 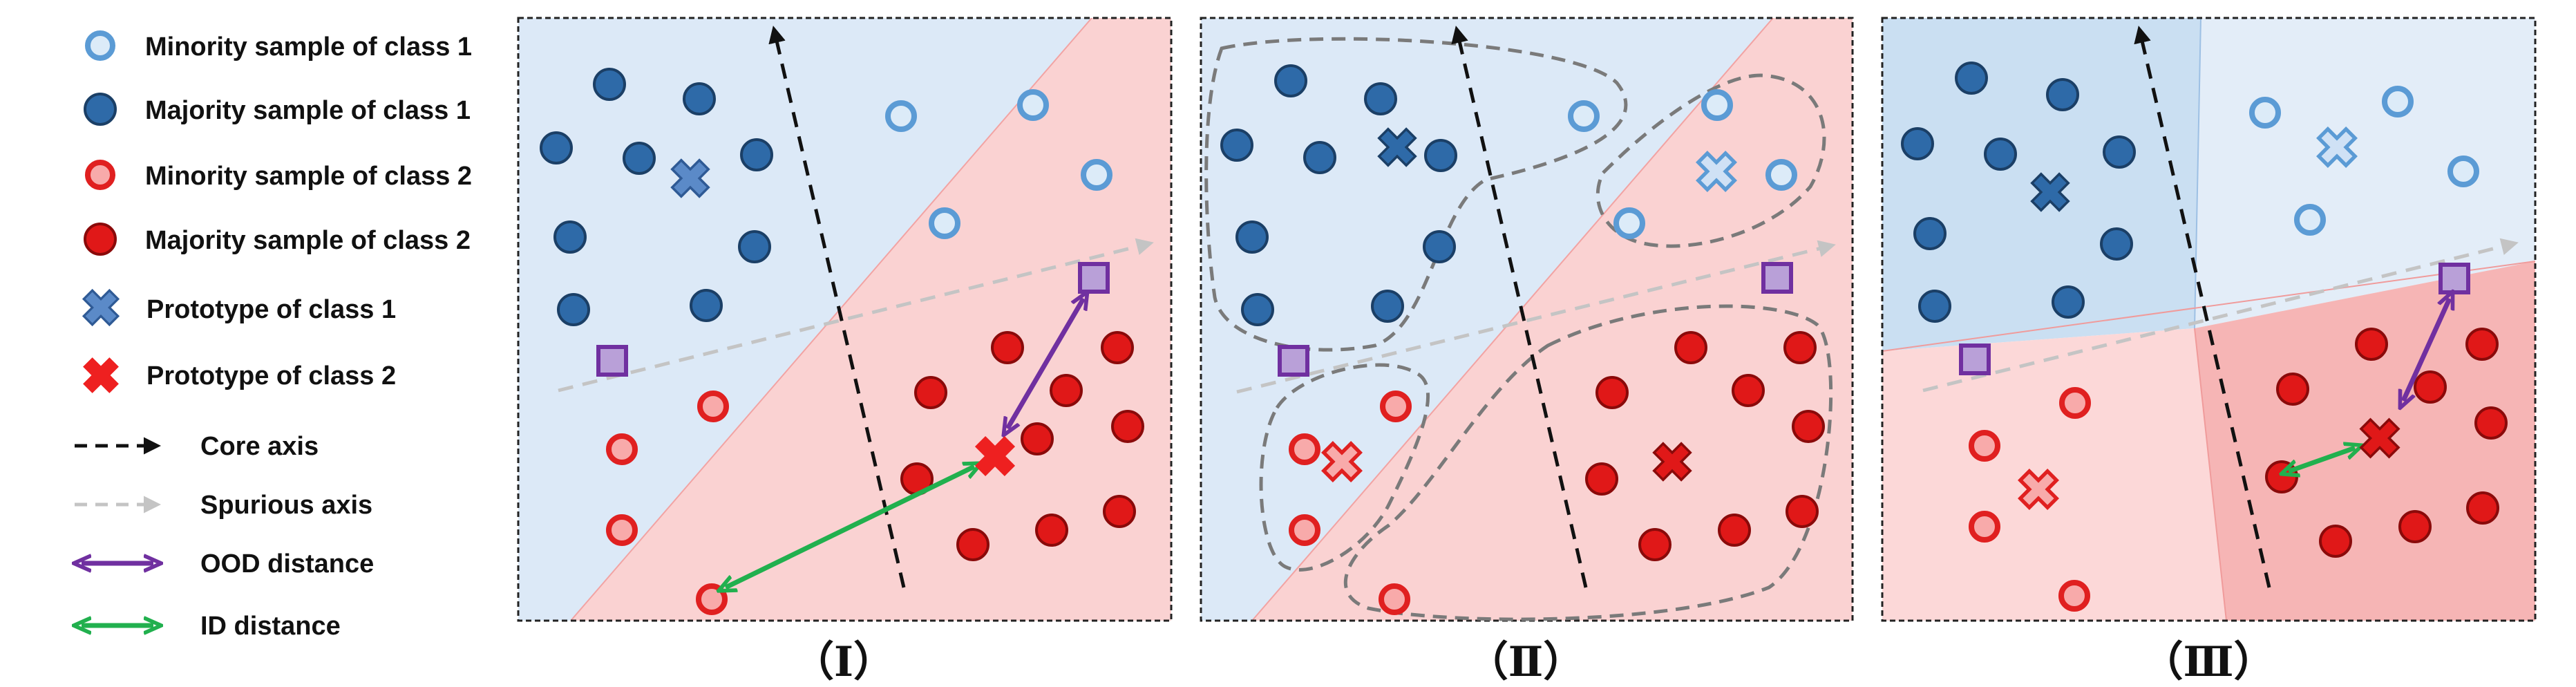 I want to click on cluster-outline-minority-class1, so click(x=1710, y=160).